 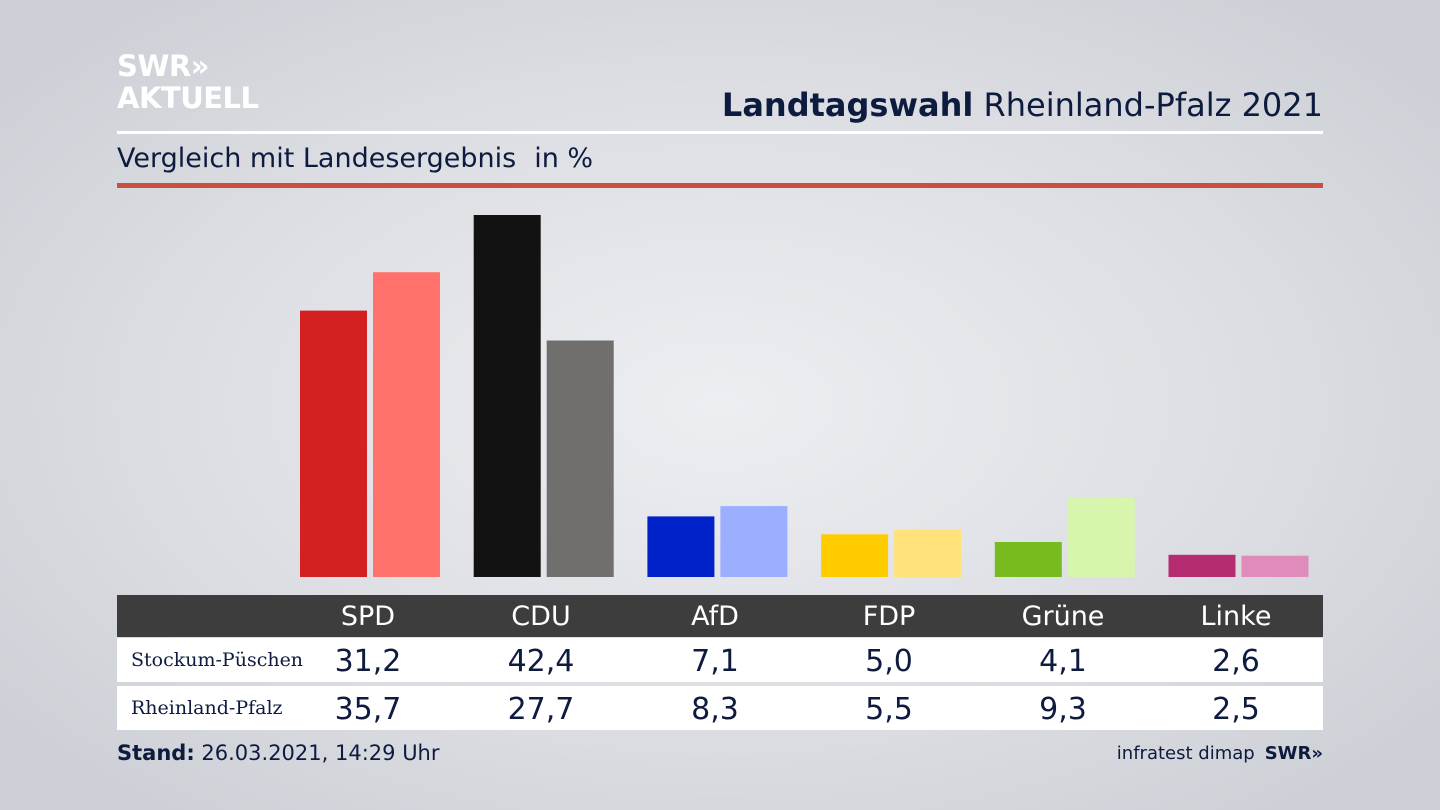 What do you see at coordinates (1185, 753) in the screenshot?
I see `source-text: infratest dimap` at bounding box center [1185, 753].